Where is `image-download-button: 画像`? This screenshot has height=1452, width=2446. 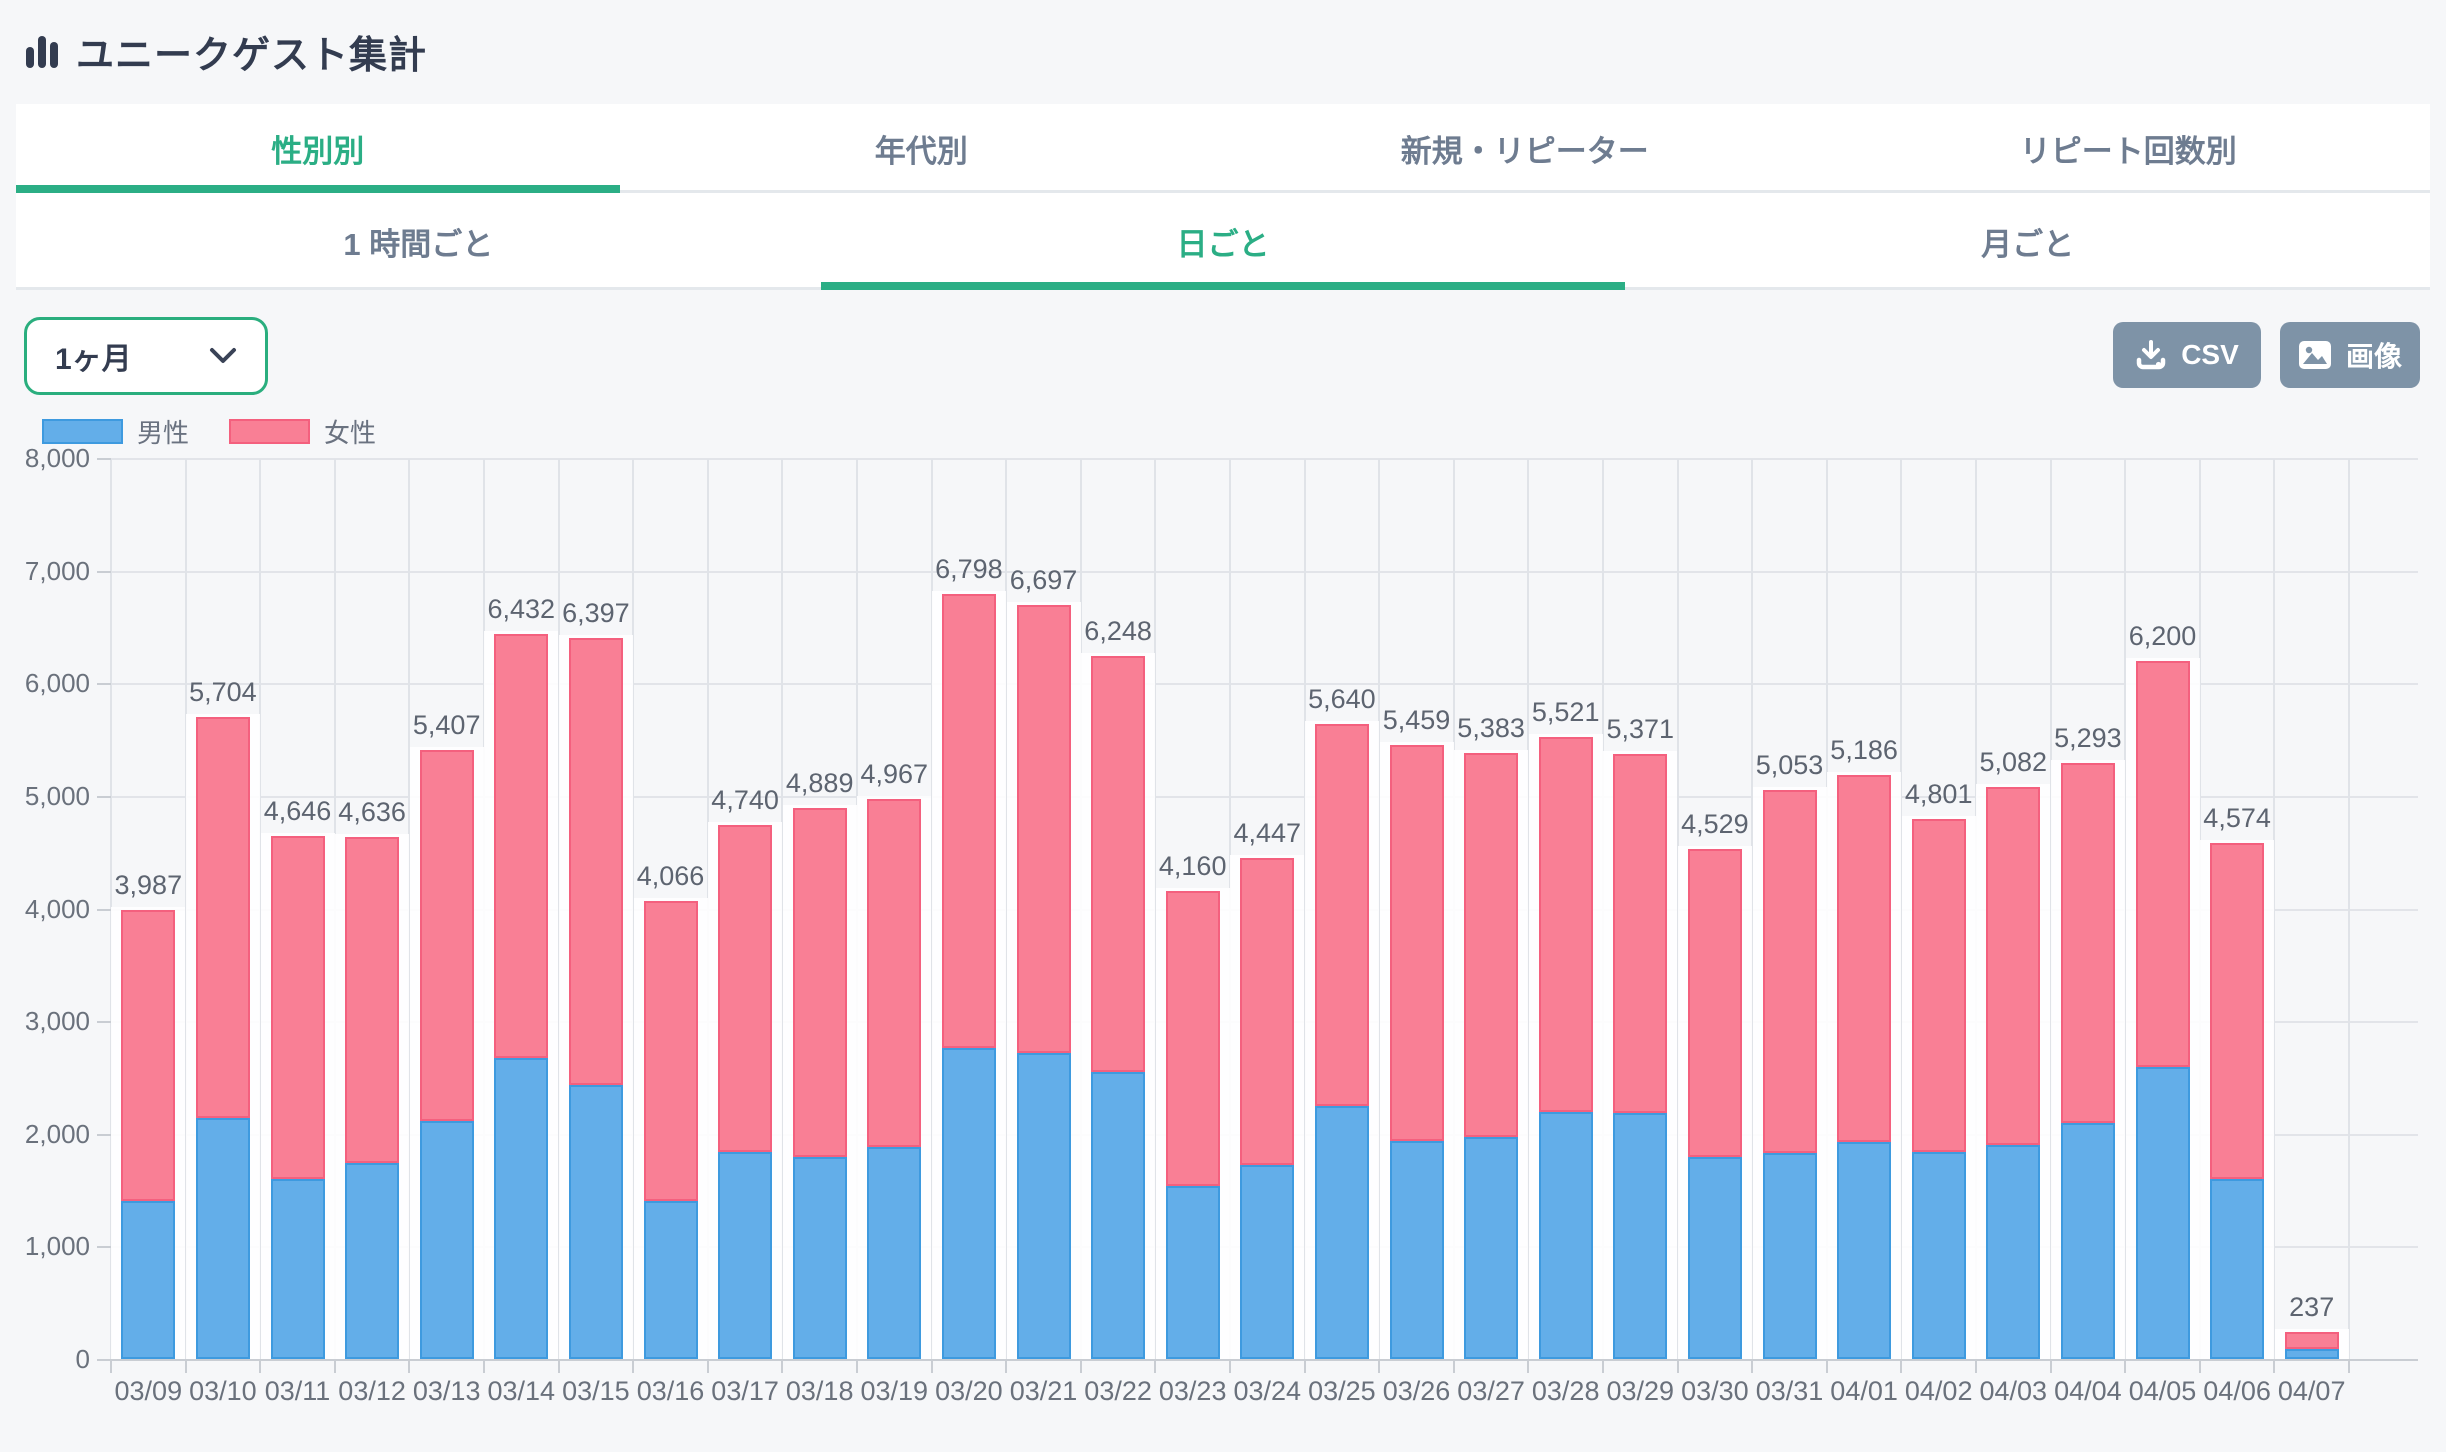
image-download-button: 画像 is located at coordinates (2350, 355).